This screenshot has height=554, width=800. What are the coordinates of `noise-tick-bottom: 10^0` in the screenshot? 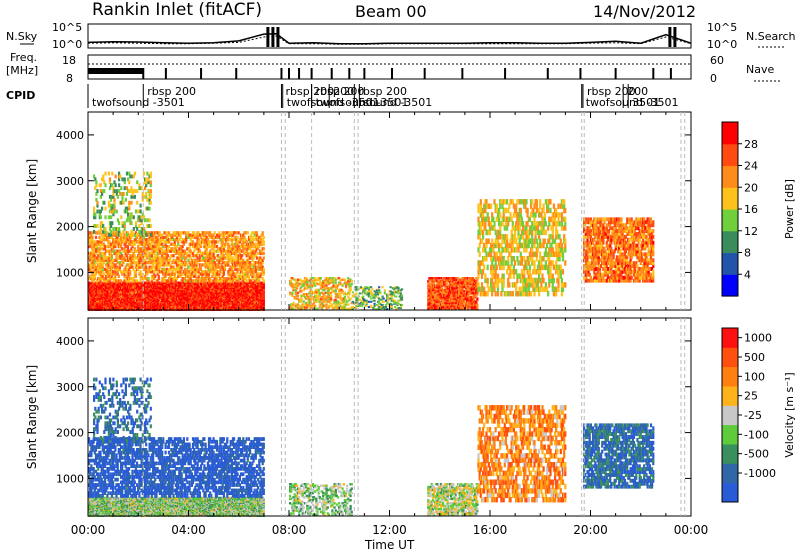 It's located at (67, 44).